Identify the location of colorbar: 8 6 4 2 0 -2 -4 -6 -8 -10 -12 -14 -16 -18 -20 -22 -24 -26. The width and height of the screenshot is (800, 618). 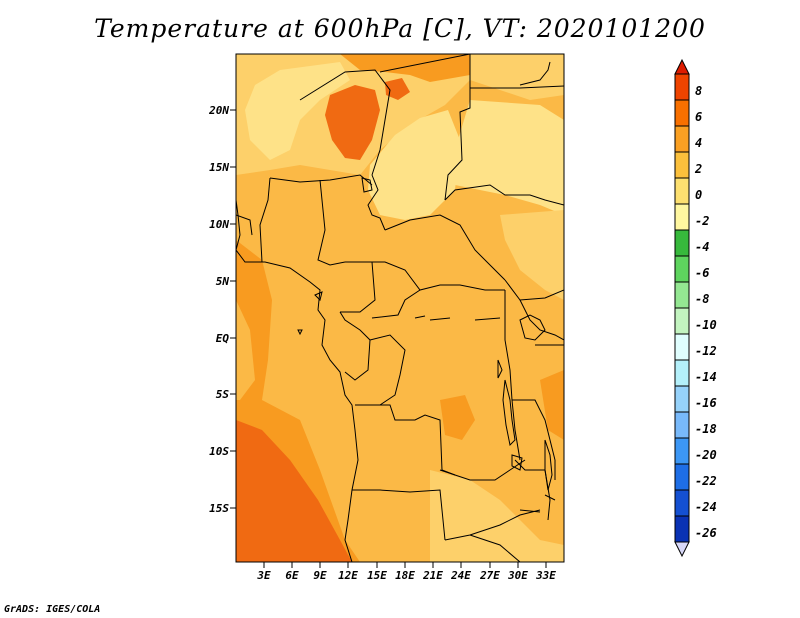
(695, 308).